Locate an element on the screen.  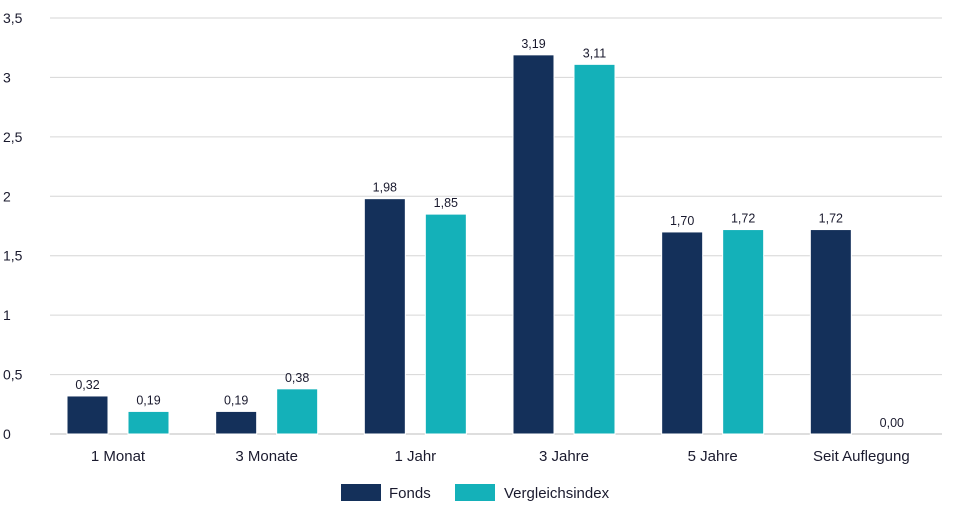
legend: Fonds Vergleichsindex is located at coordinates (475, 493).